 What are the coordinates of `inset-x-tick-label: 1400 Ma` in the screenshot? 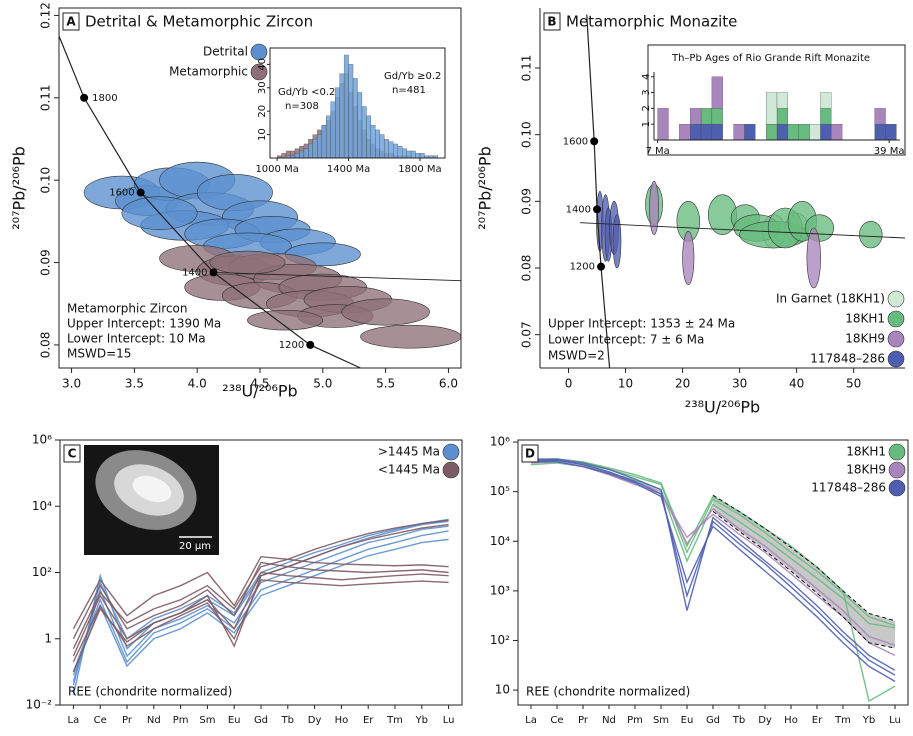 It's located at (348, 169).